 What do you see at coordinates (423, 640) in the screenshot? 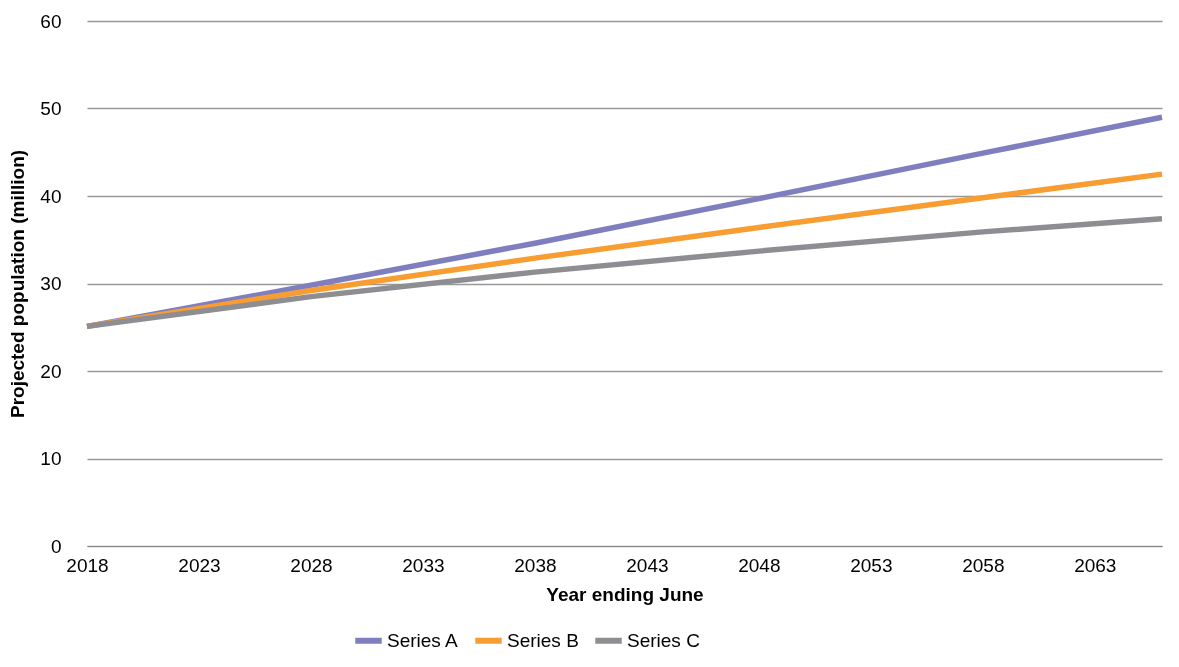
I see `legend-label: Series A` at bounding box center [423, 640].